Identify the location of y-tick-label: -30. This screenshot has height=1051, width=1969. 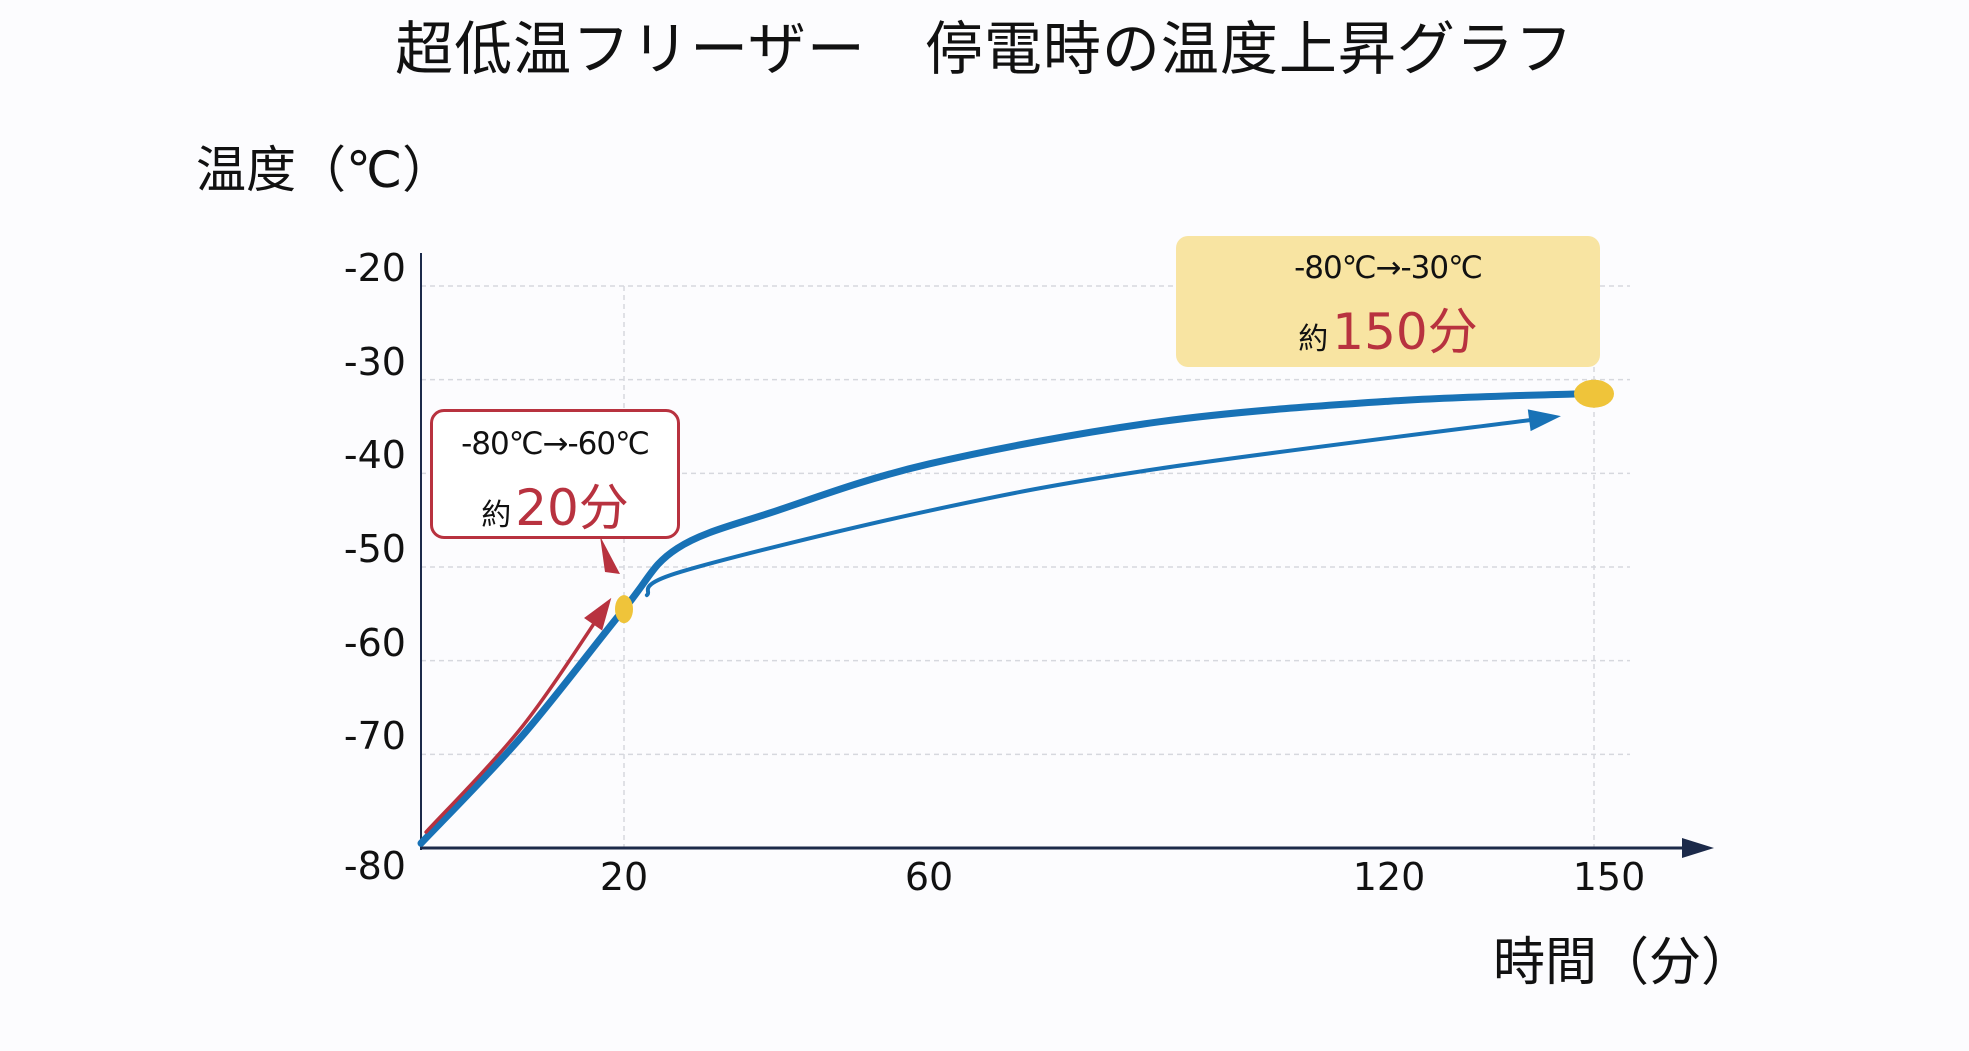
(374, 361).